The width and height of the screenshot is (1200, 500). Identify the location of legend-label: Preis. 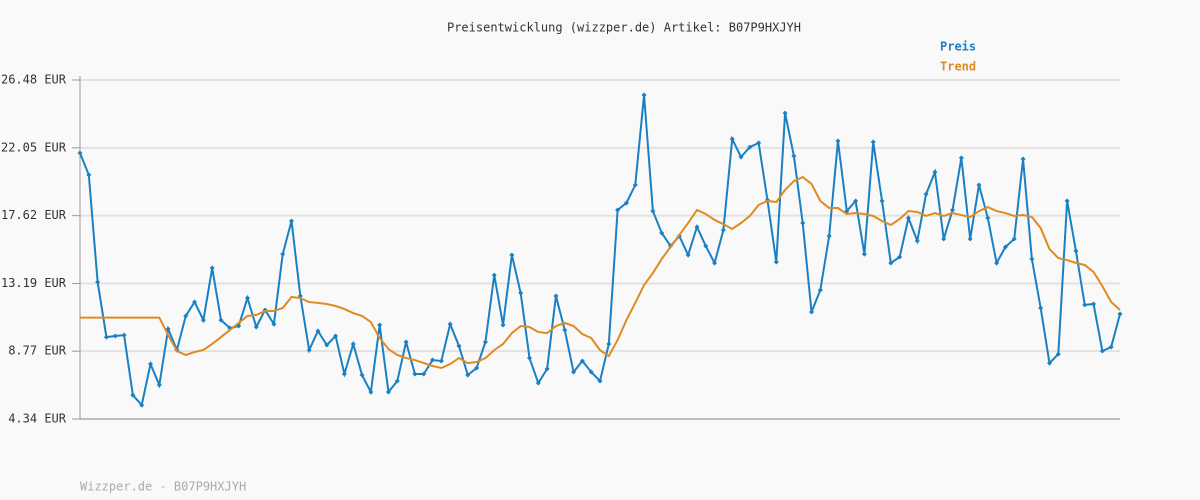
(958, 47).